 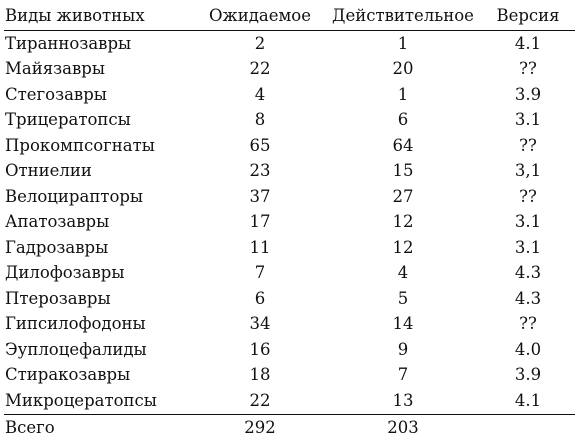 I want to click on cell-actual: 64, so click(x=403, y=145).